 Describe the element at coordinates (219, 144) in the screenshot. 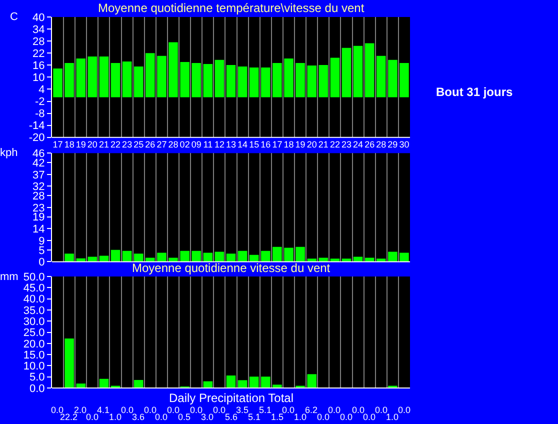

I see `x-tick-label: 12` at that location.